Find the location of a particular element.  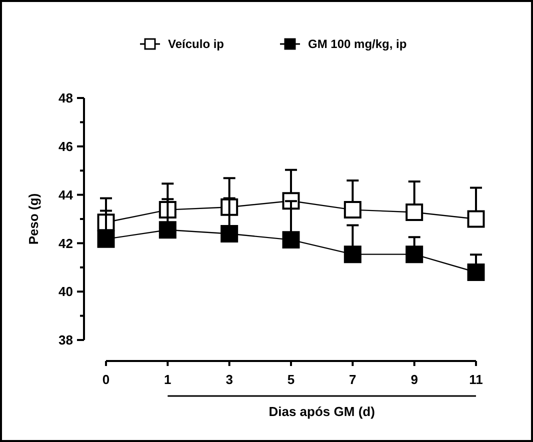

x-tick-label: 0 is located at coordinates (106, 379).